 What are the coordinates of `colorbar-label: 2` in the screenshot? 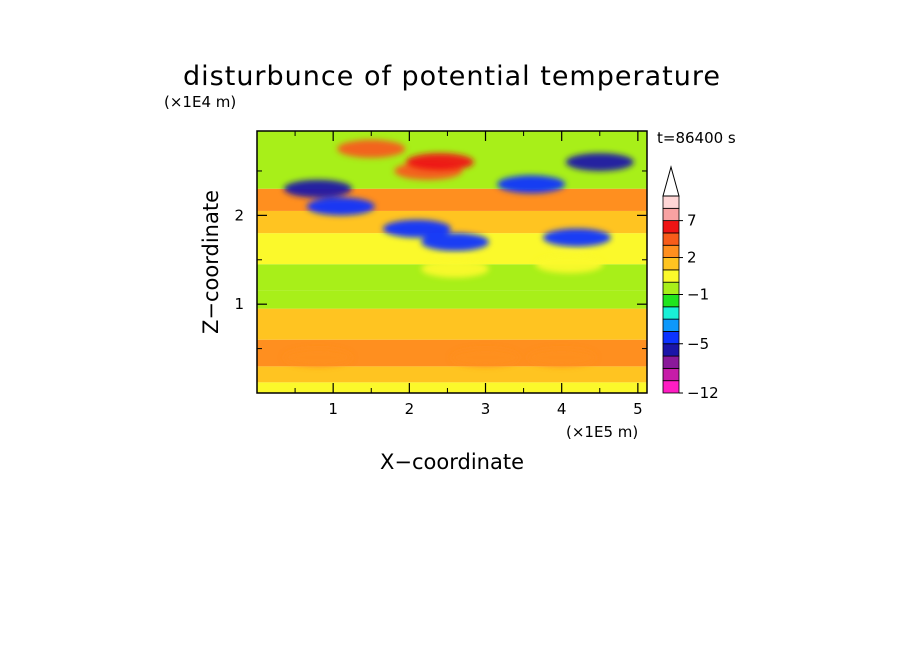 It's located at (692, 258).